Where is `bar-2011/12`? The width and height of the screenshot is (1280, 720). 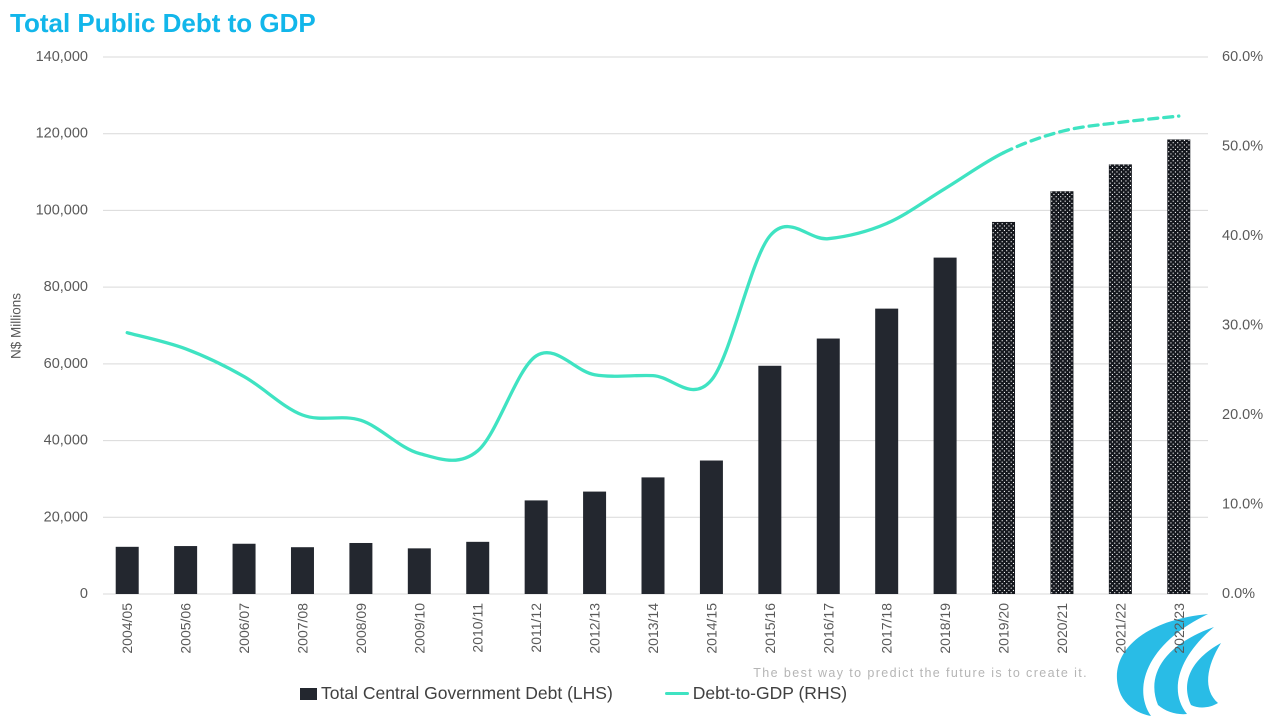
bar-2011/12 is located at coordinates (536, 547).